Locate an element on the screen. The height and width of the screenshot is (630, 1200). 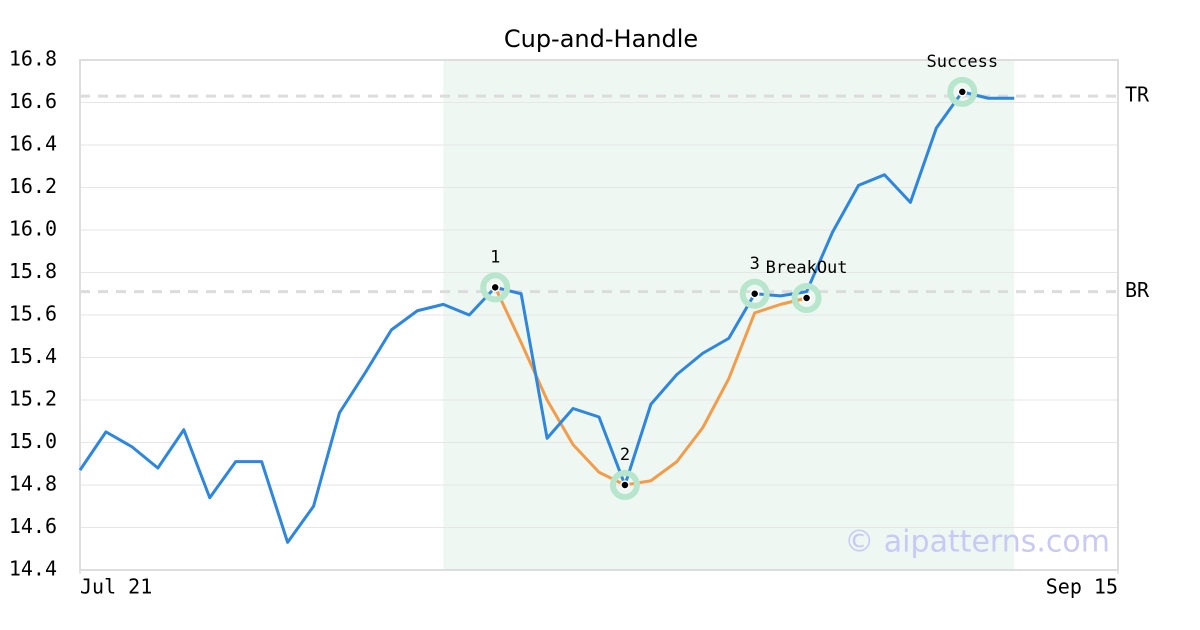
y-tick-label: 14.4 is located at coordinates (33, 569).